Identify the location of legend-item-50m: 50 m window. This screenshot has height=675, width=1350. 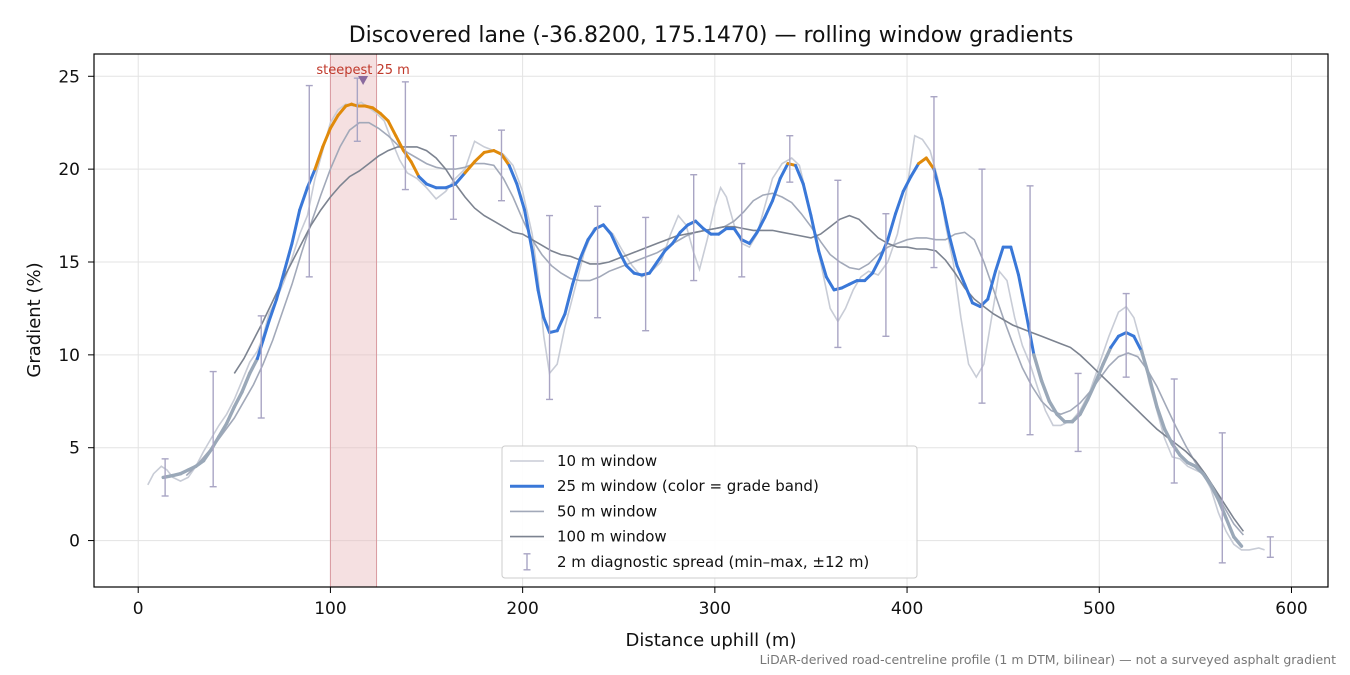
(583, 511).